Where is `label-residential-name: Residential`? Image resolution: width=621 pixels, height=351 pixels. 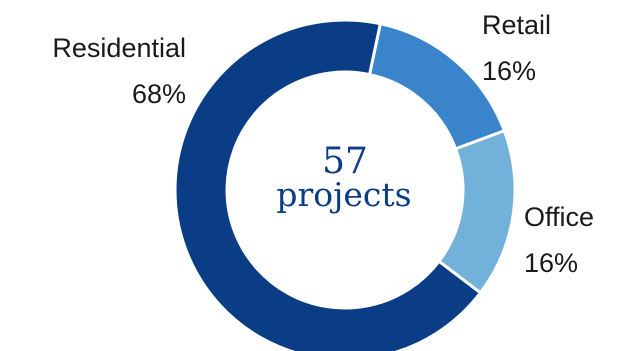
label-residential-name: Residential is located at coordinates (119, 48).